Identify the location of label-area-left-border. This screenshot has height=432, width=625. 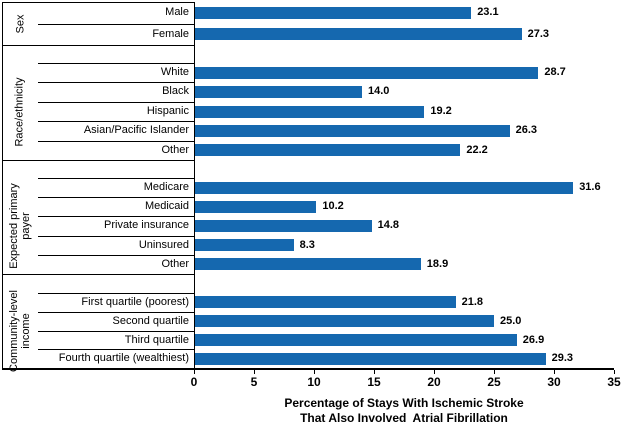
(2, 185).